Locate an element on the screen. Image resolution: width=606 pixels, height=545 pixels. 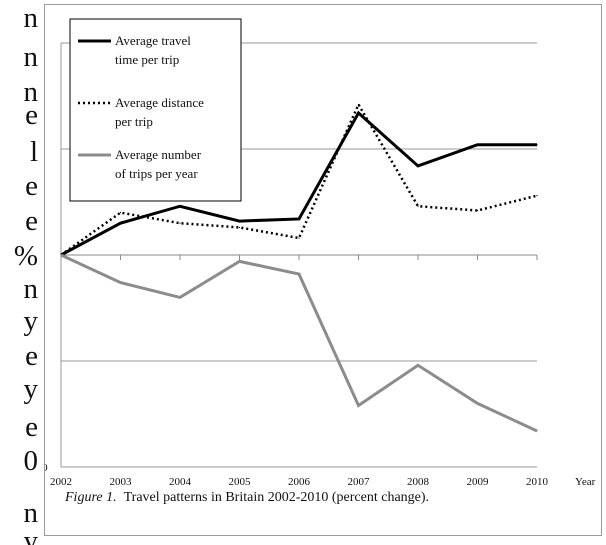
page-margin-text: n n n e l e e% n y e y e 0 n y is located at coordinates (20, 272).